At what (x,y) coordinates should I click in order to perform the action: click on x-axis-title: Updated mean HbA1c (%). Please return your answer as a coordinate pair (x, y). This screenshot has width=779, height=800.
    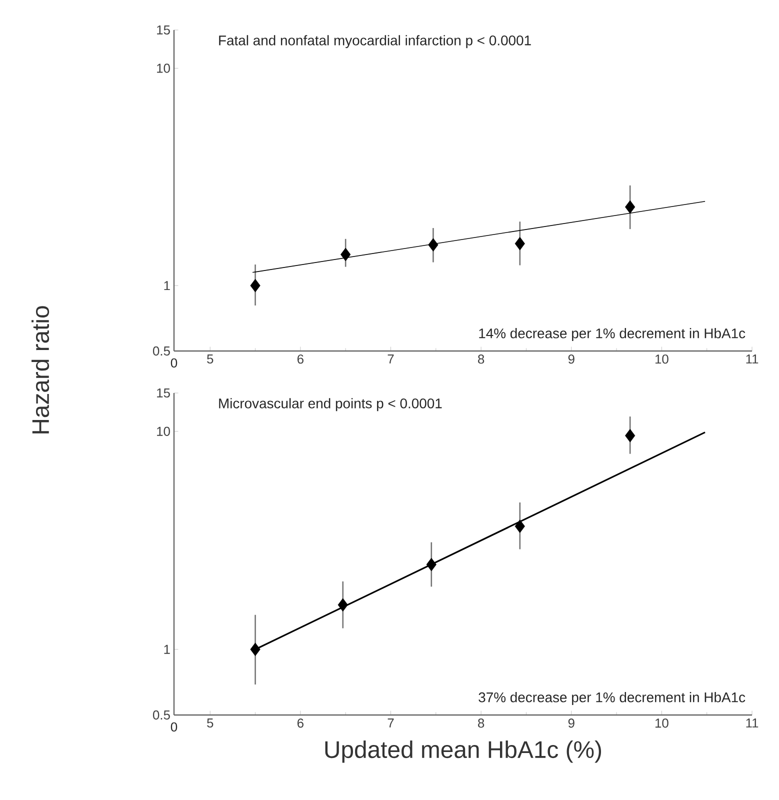
    Looking at the image, I should click on (463, 751).